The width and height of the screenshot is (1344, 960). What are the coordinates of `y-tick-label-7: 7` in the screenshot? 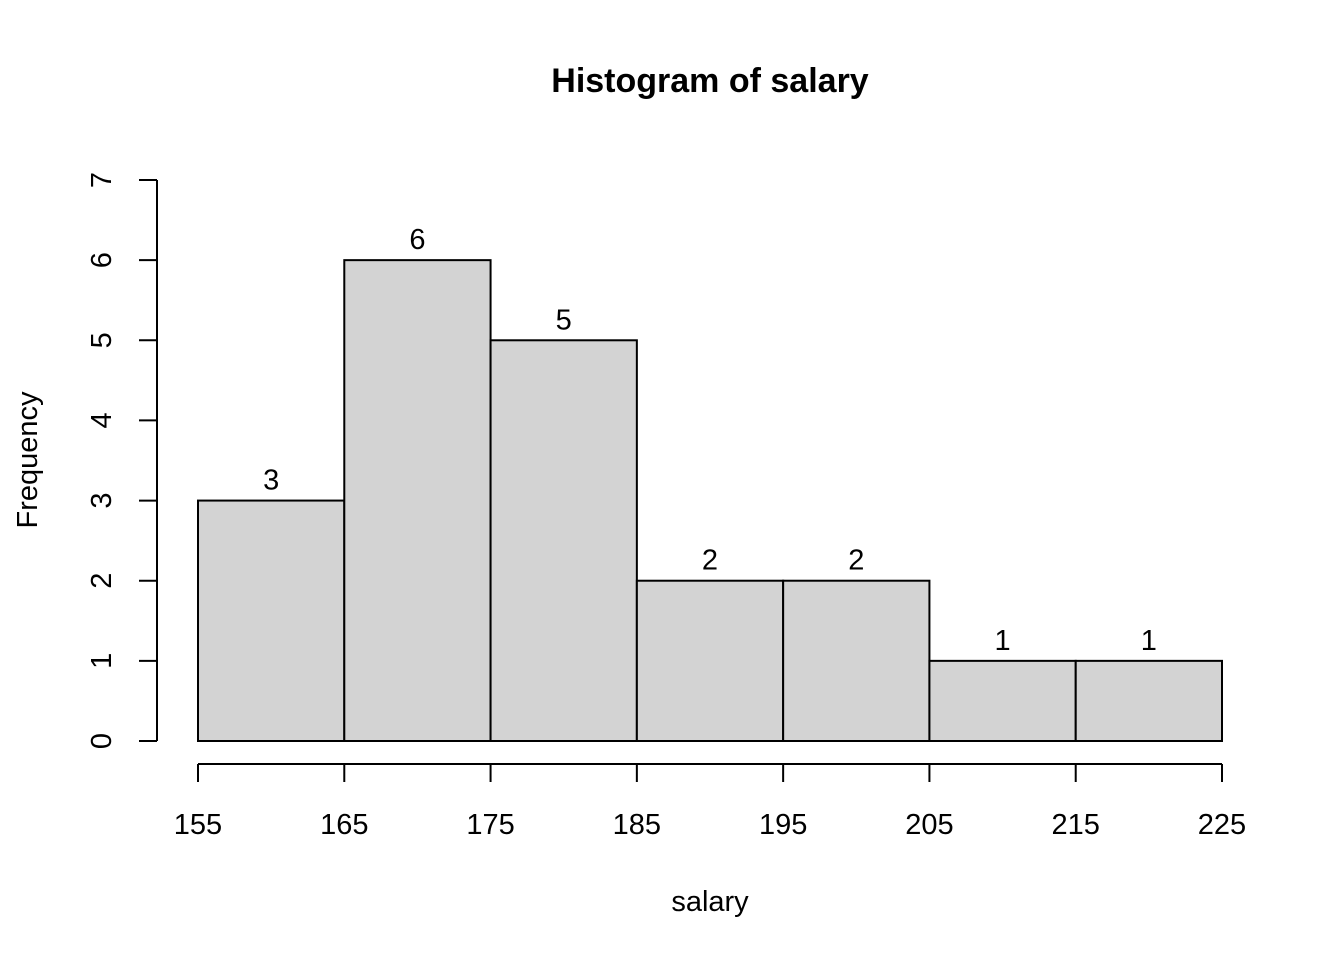 It's located at (102, 180).